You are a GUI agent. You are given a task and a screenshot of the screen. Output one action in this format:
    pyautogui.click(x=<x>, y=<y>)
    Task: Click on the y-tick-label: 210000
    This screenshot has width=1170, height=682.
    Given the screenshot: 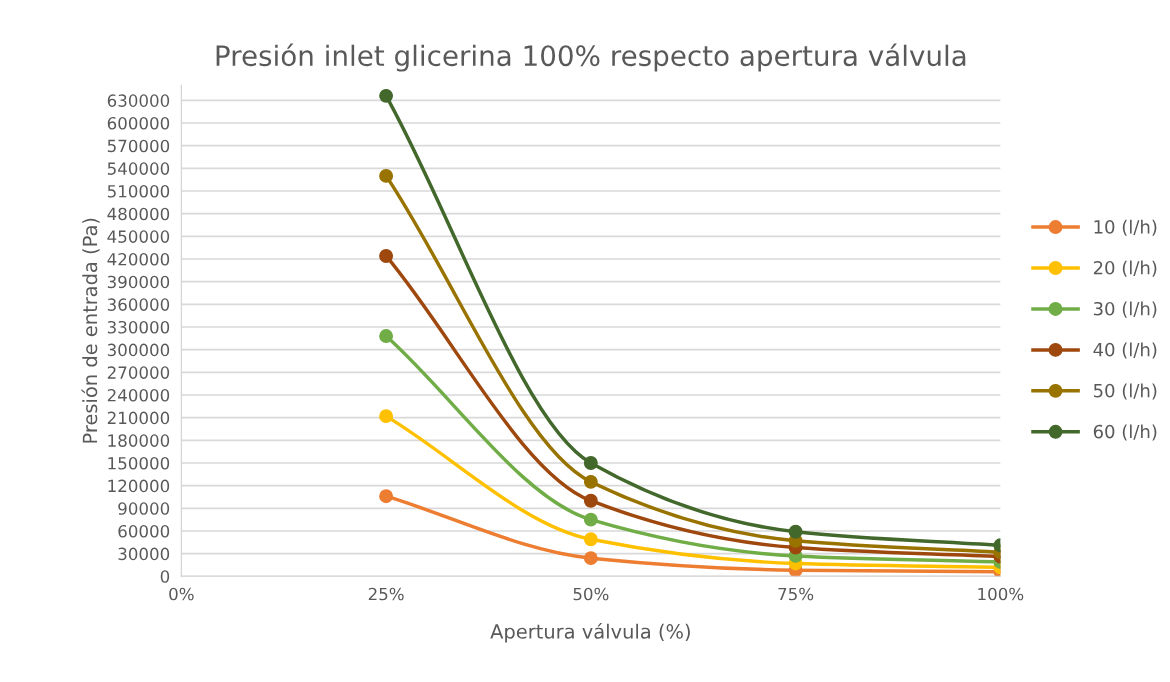 What is the action you would take?
    pyautogui.click(x=138, y=418)
    